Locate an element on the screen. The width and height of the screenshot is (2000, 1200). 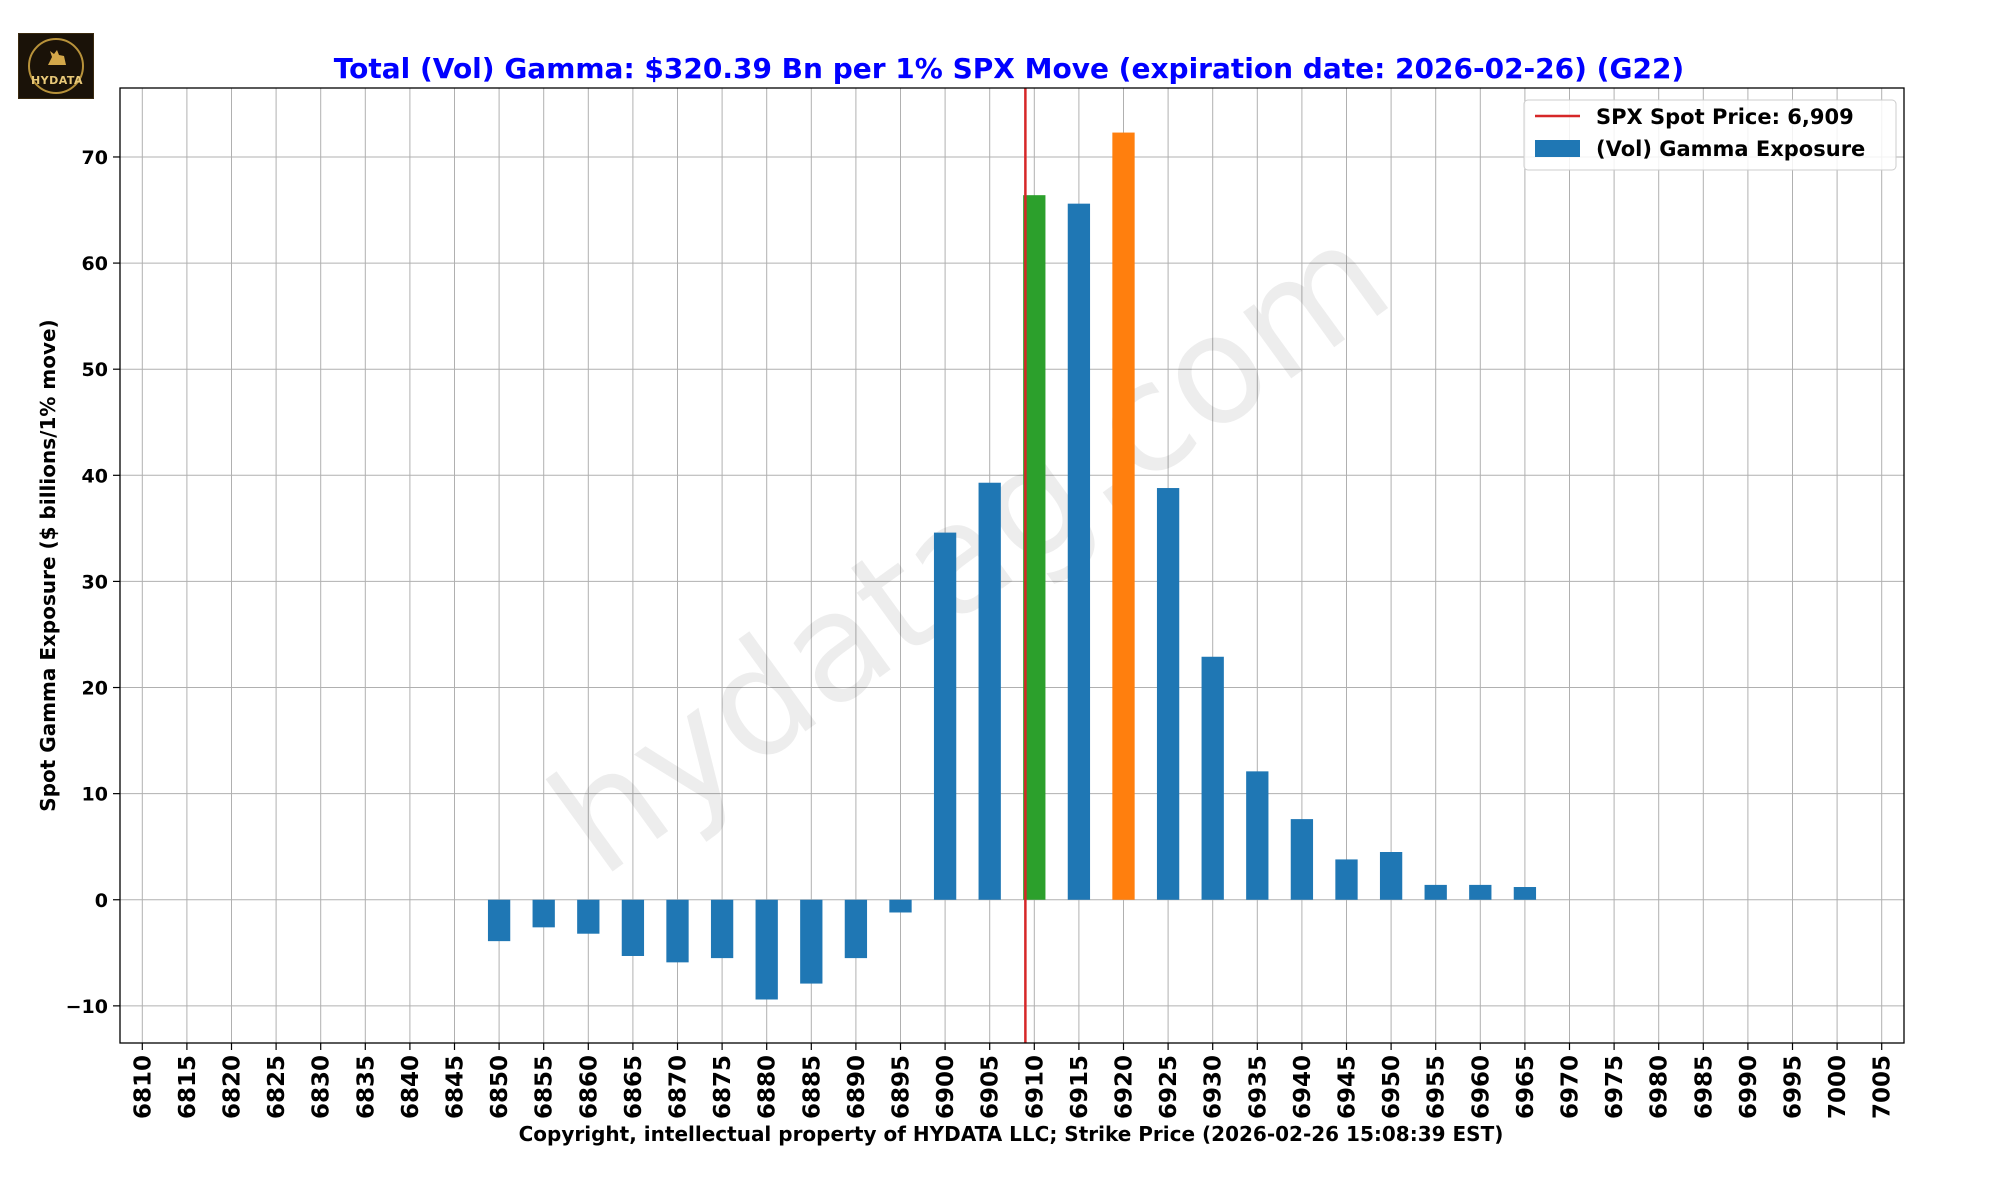
y-tick-label: 50 is located at coordinates (95, 370).